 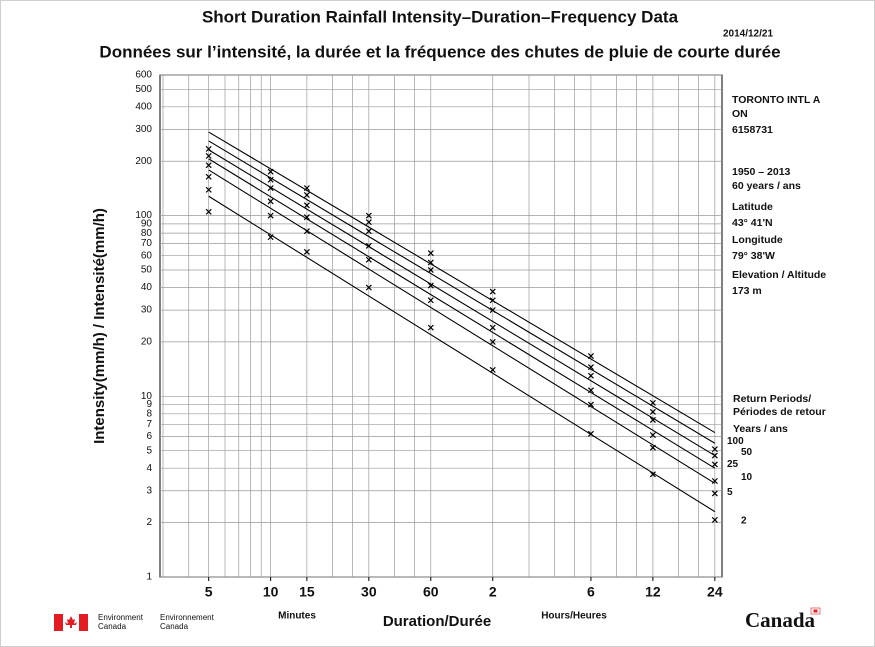 What do you see at coordinates (143, 161) in the screenshot?
I see `y-tick-label: 200` at bounding box center [143, 161].